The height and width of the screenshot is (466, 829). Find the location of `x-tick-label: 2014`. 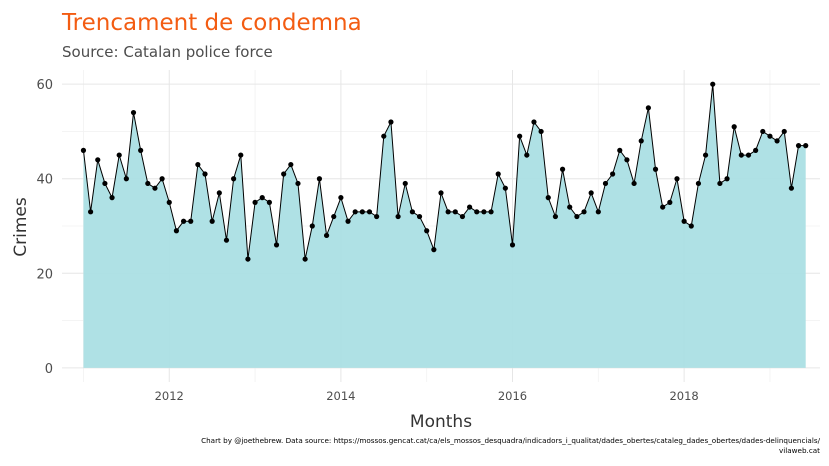

x-tick-label: 2014 is located at coordinates (340, 396).